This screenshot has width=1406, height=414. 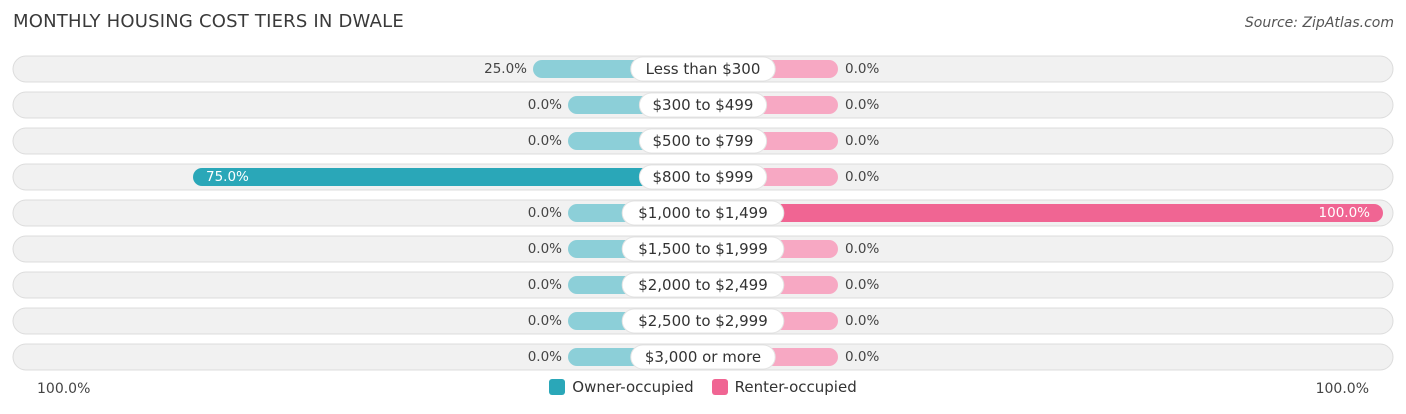 What do you see at coordinates (557, 387) in the screenshot?
I see `legend-swatch-owner` at bounding box center [557, 387].